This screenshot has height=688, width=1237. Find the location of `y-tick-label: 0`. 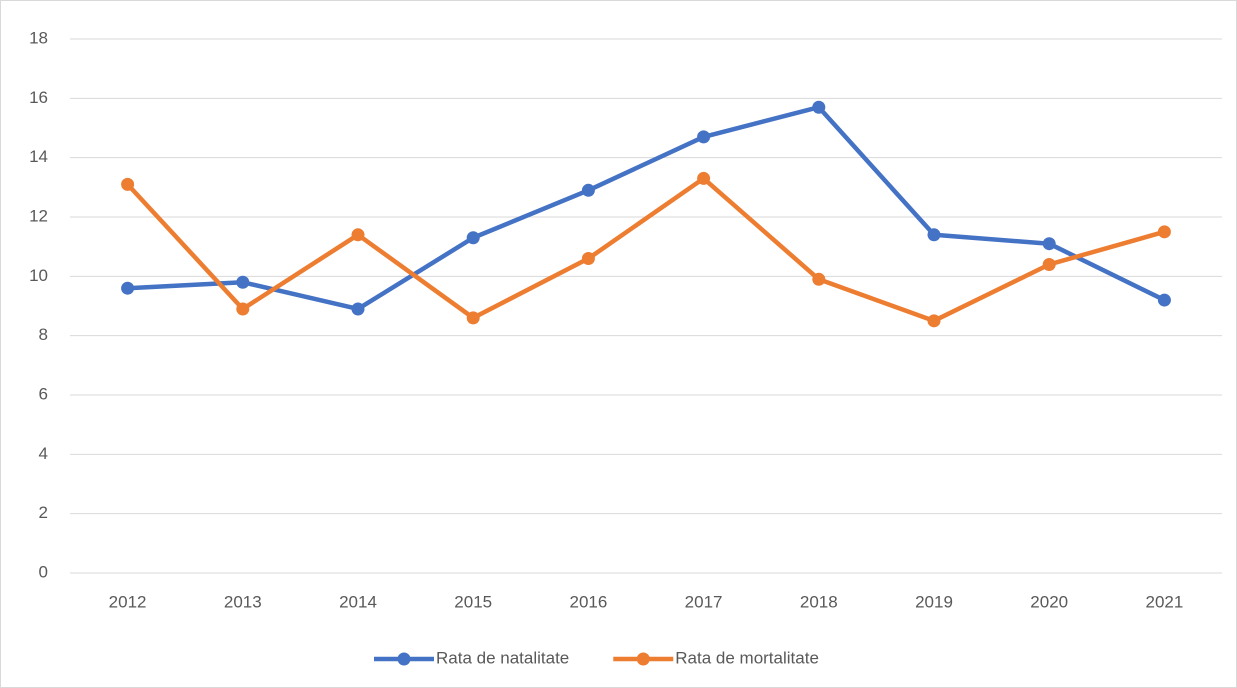

y-tick-label: 0 is located at coordinates (43, 571).